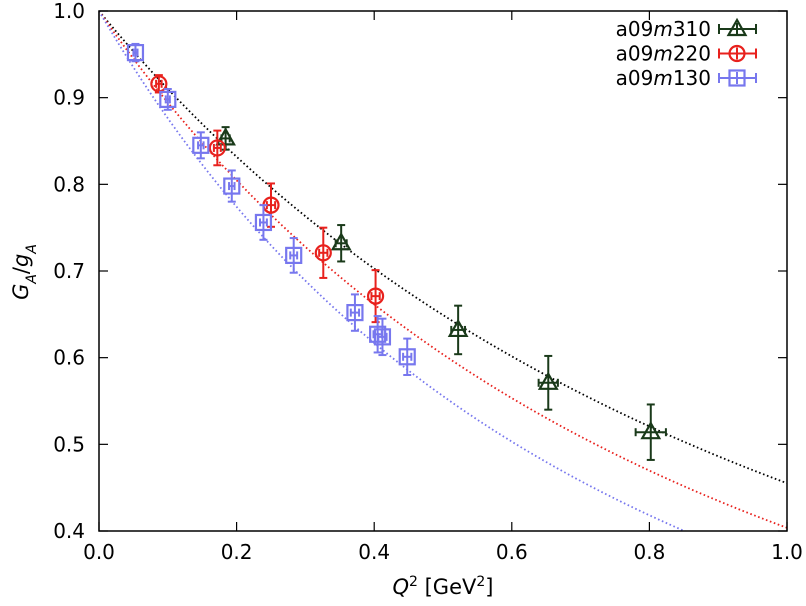 This screenshot has height=606, width=806. What do you see at coordinates (69, 184) in the screenshot?
I see `y-tick-label: 0.8` at bounding box center [69, 184].